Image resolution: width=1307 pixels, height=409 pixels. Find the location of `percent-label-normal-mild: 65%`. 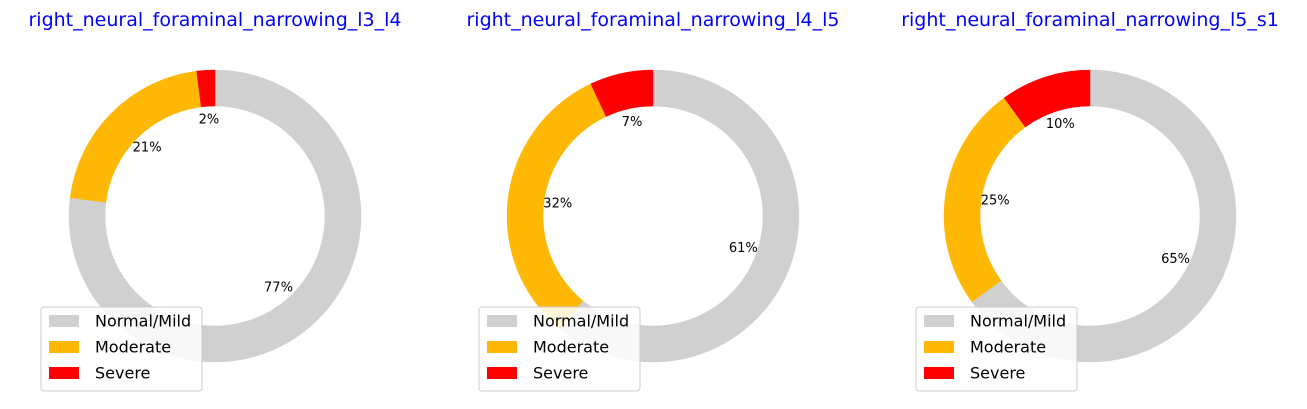

percent-label-normal-mild: 65% is located at coordinates (1175, 259).